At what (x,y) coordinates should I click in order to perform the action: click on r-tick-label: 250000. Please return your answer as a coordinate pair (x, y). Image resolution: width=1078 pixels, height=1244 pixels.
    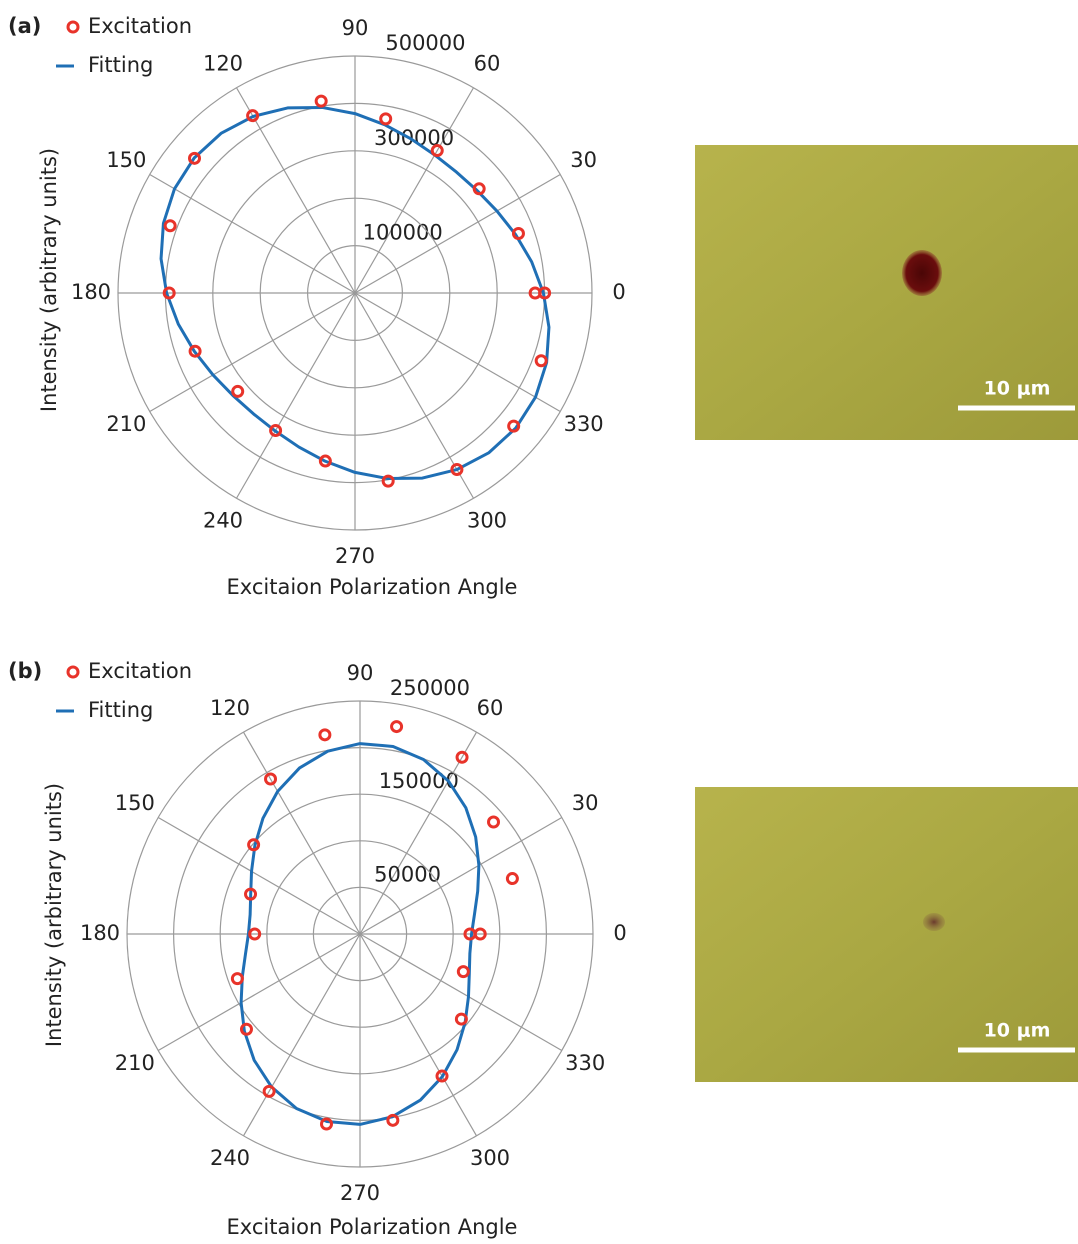
    Looking at the image, I should click on (430, 688).